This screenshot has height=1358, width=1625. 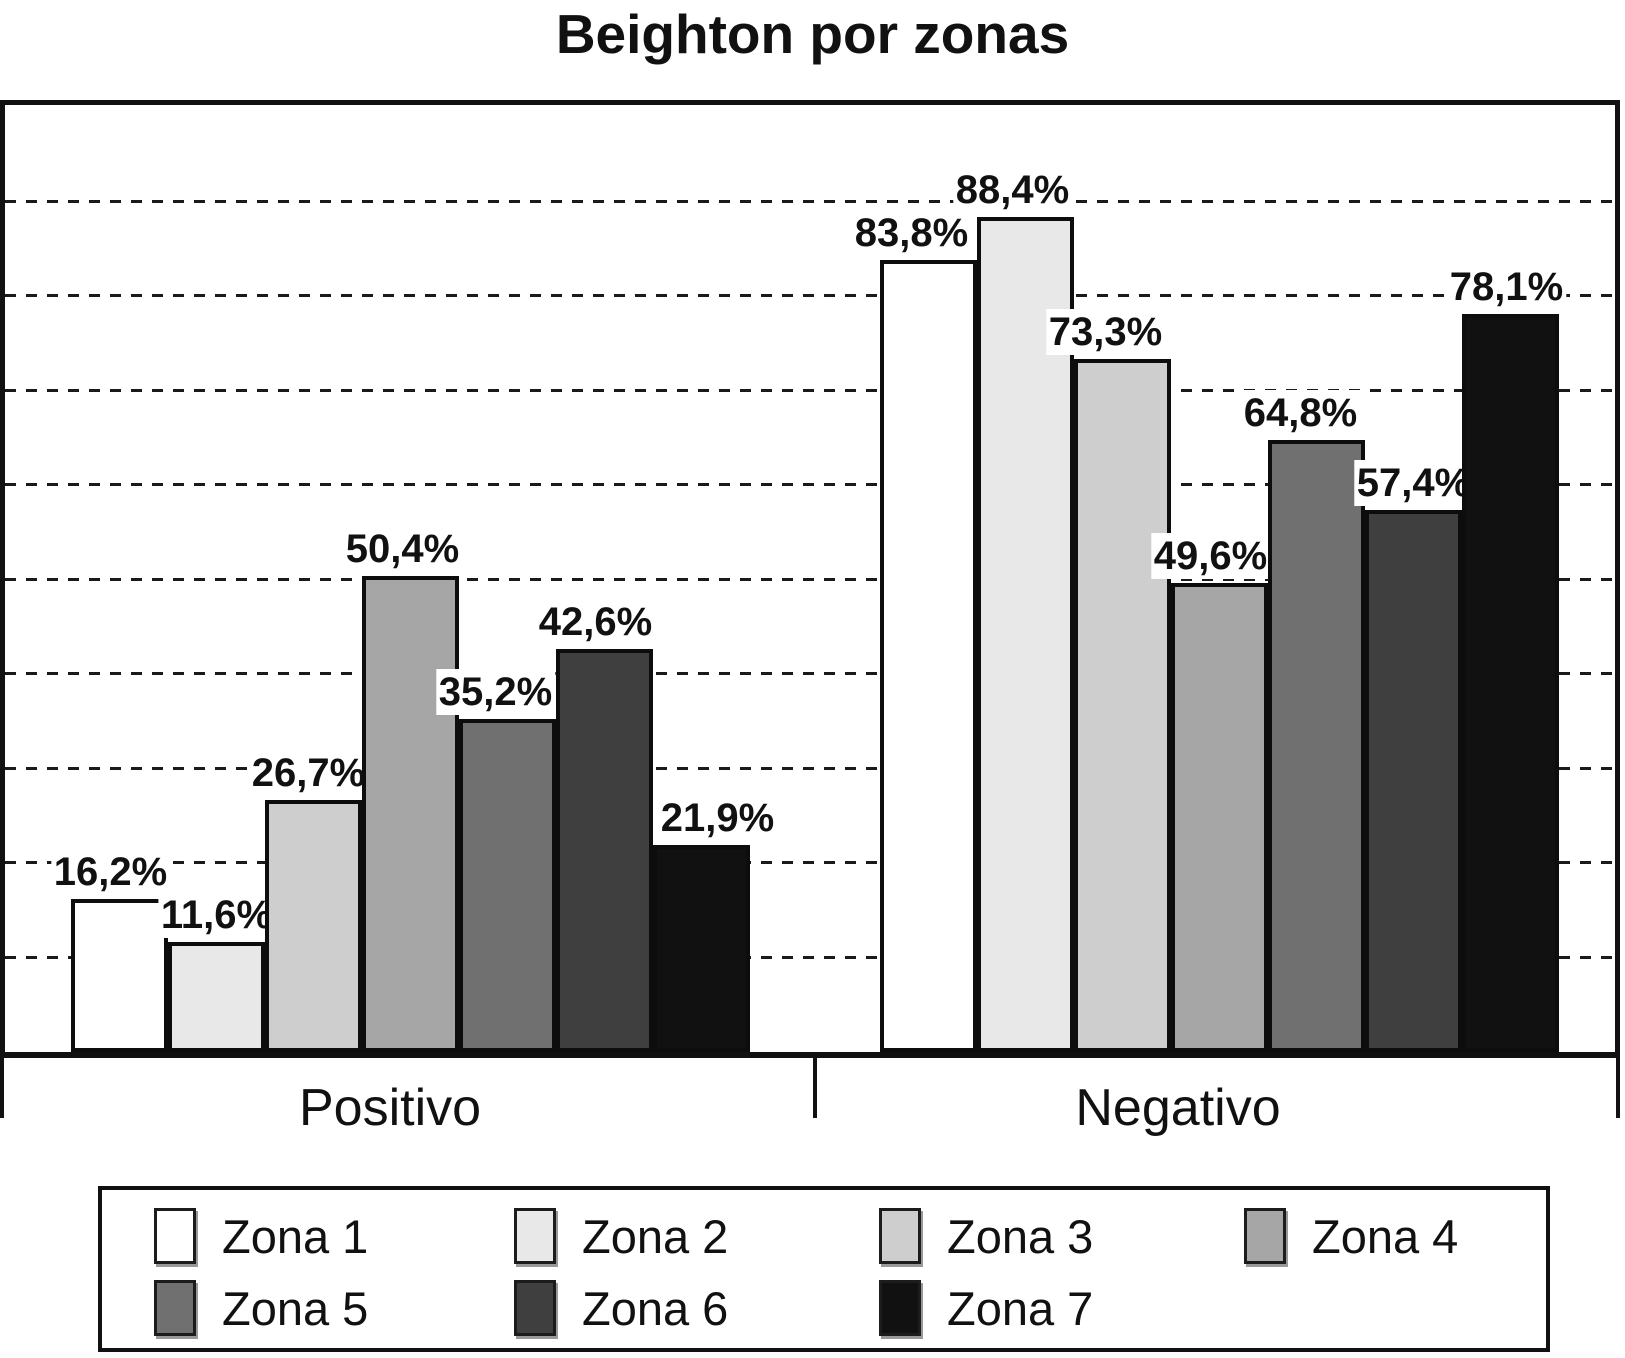 I want to click on bar-value-label-zona3-negativo: 73,3%, so click(x=1105, y=332).